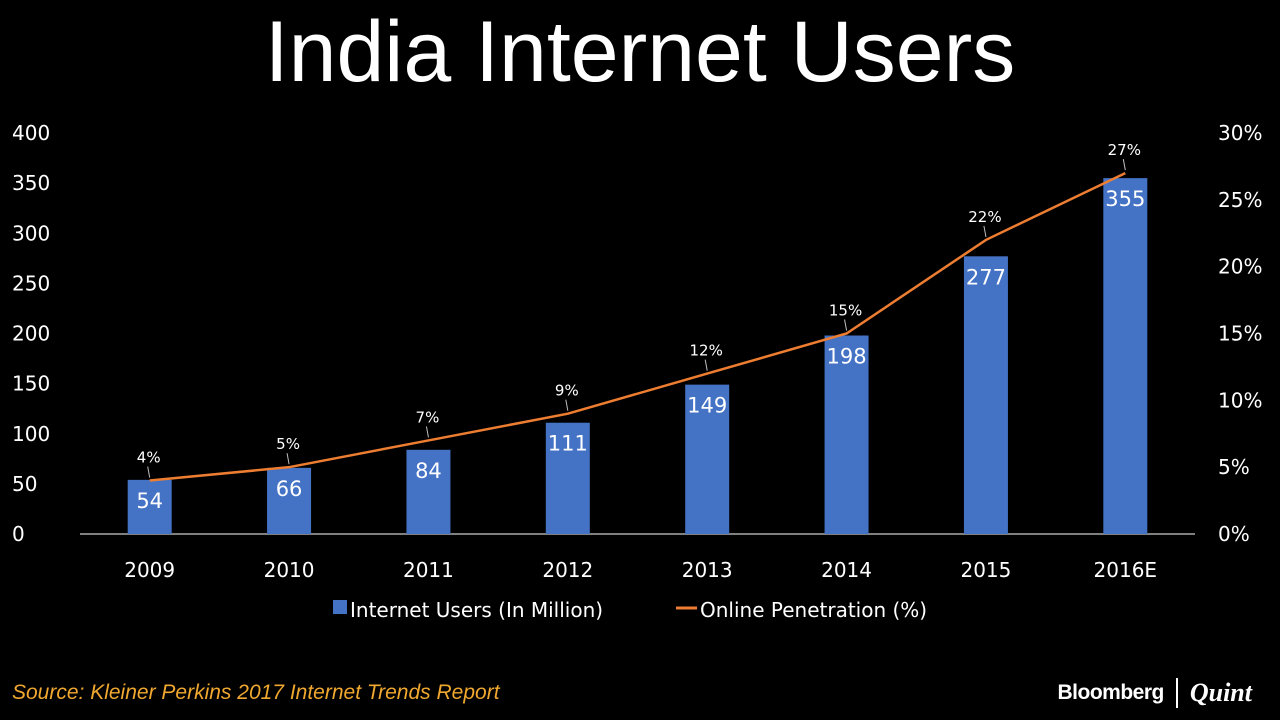  Describe the element at coordinates (640, 570) in the screenshot. I see `x-axis-ticks: 2009 2010 2011 2012 2013 2014 2015 2016E` at that location.